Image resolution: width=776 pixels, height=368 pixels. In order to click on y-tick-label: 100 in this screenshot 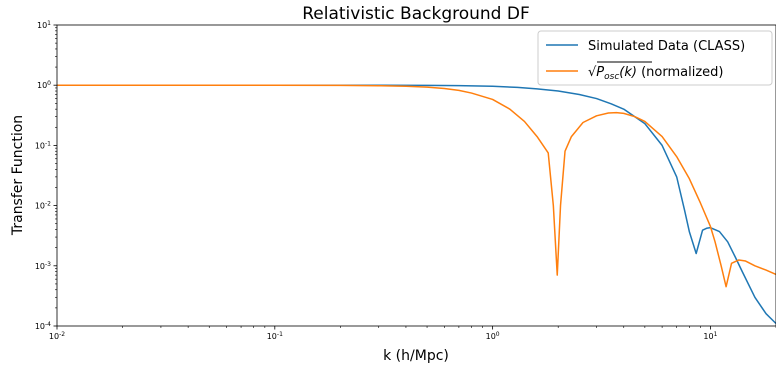, I will do `click(44, 85)`.